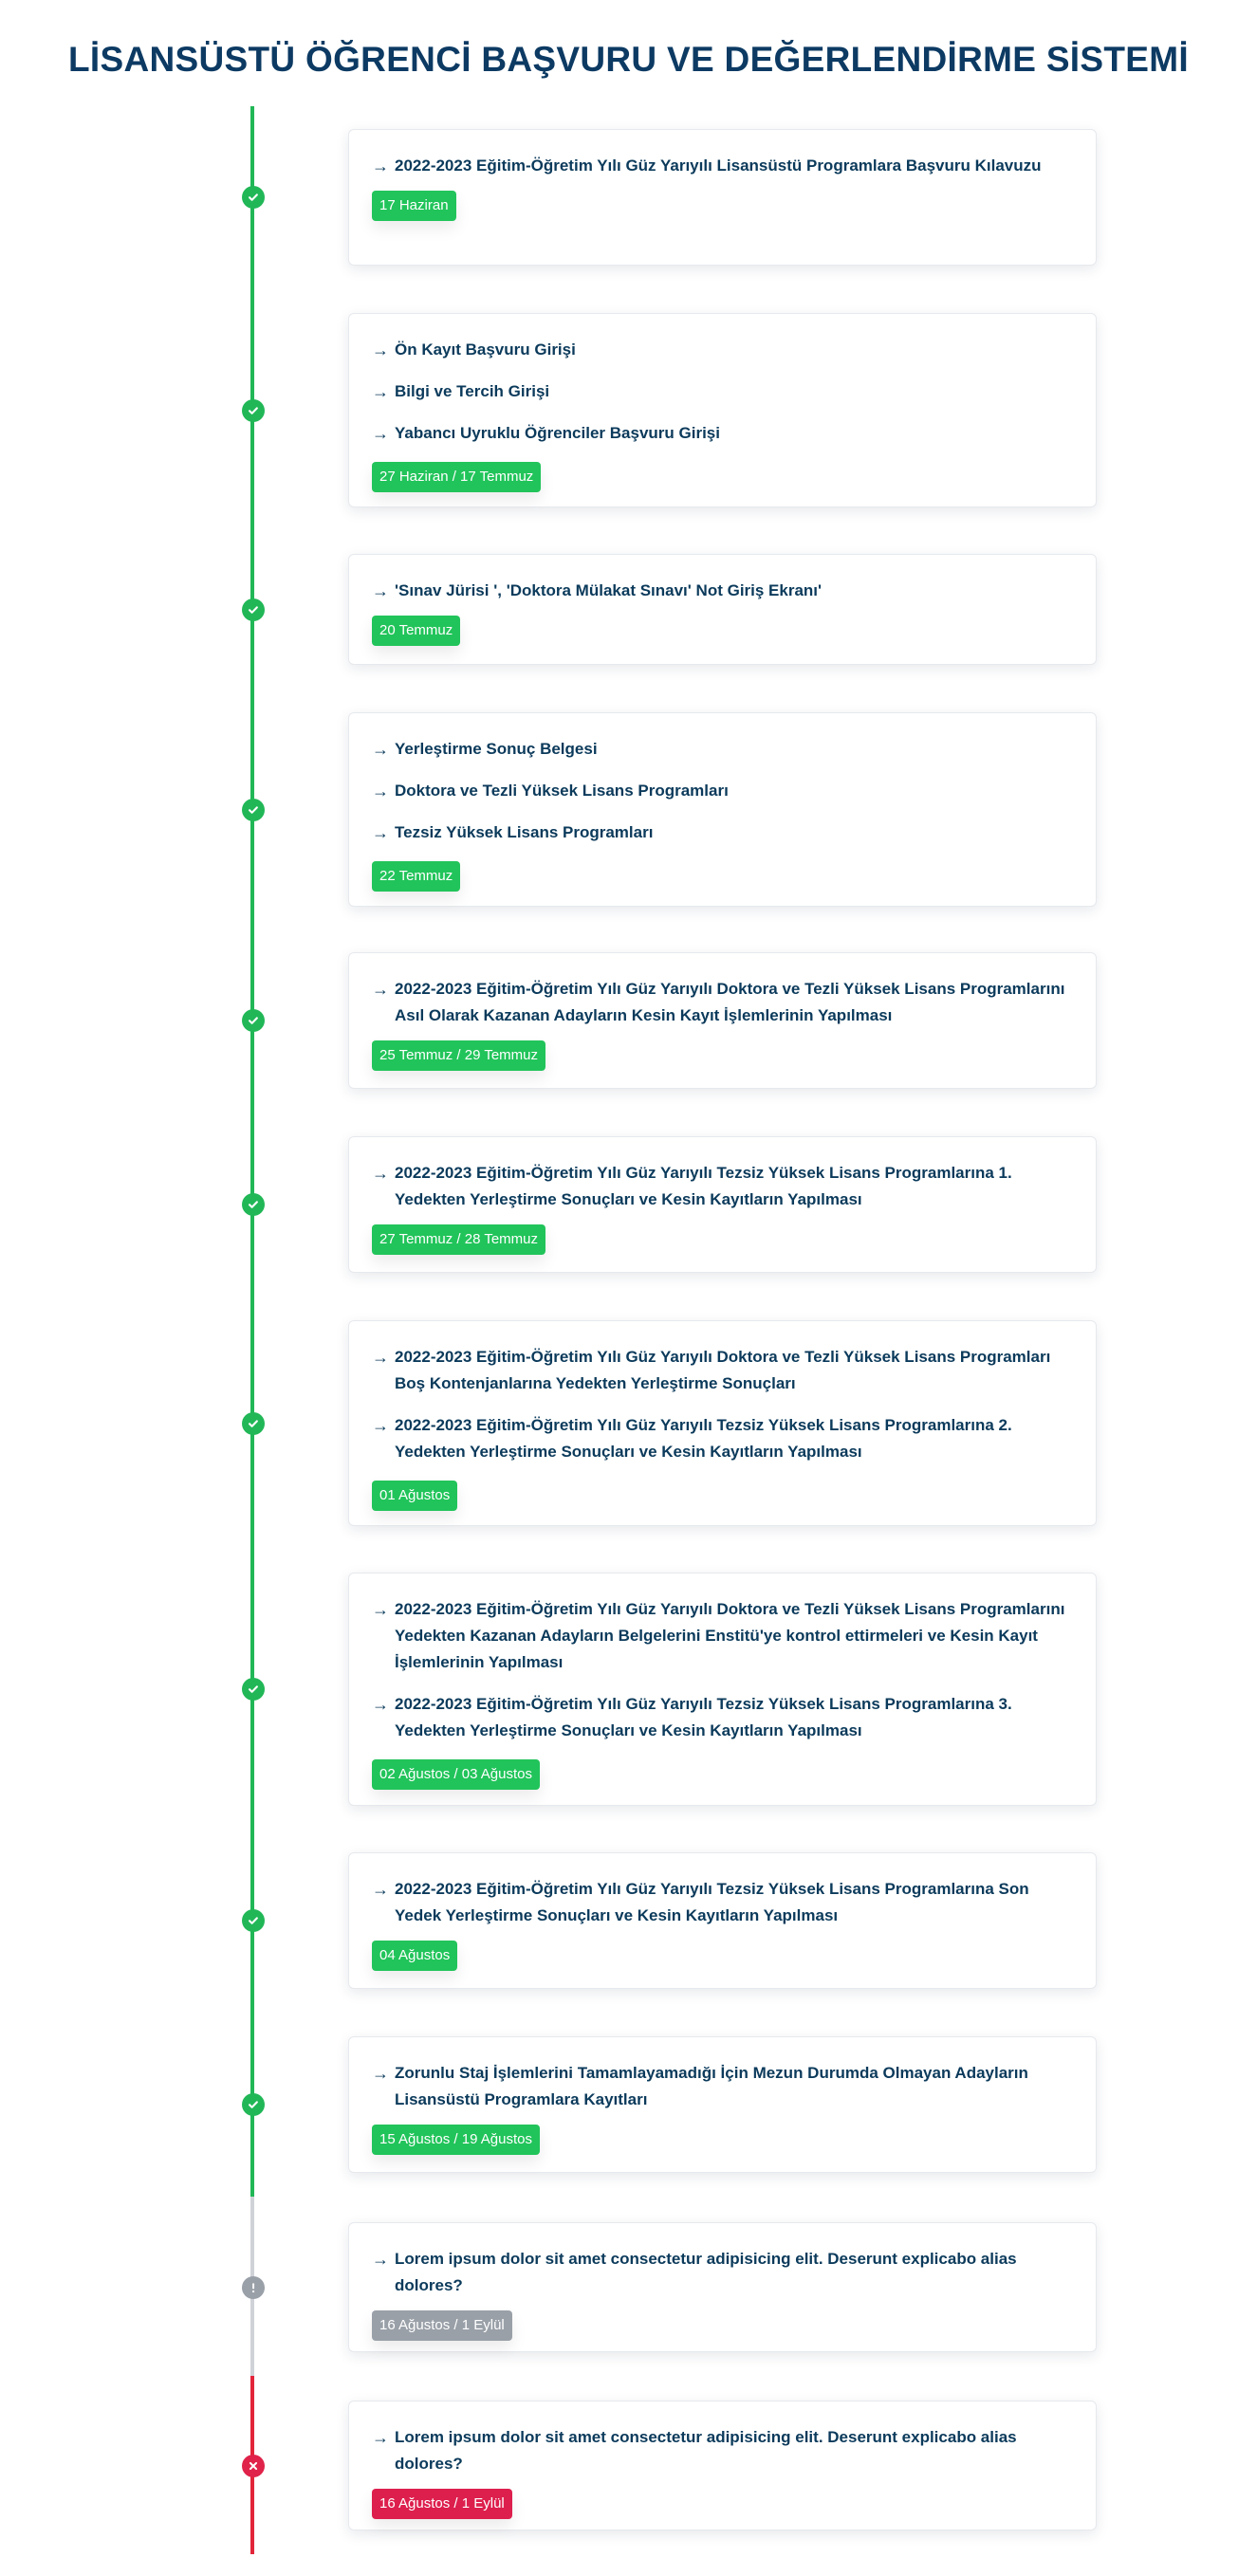  What do you see at coordinates (472, 391) in the screenshot?
I see `timeline-link-label: Bilgi ve Tercih Girişi` at bounding box center [472, 391].